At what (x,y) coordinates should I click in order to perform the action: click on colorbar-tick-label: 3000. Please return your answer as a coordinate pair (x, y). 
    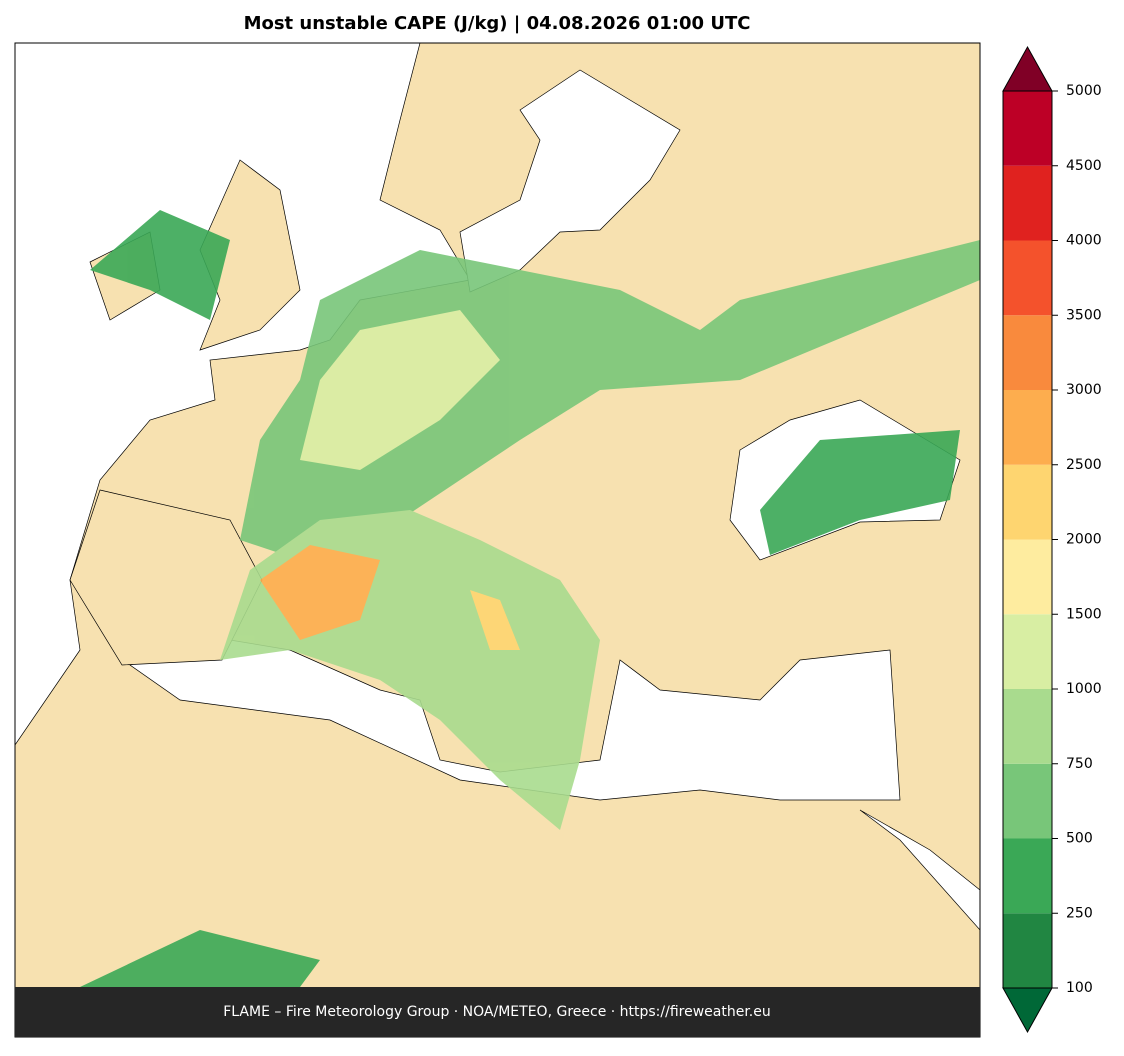
    Looking at the image, I should click on (1084, 390).